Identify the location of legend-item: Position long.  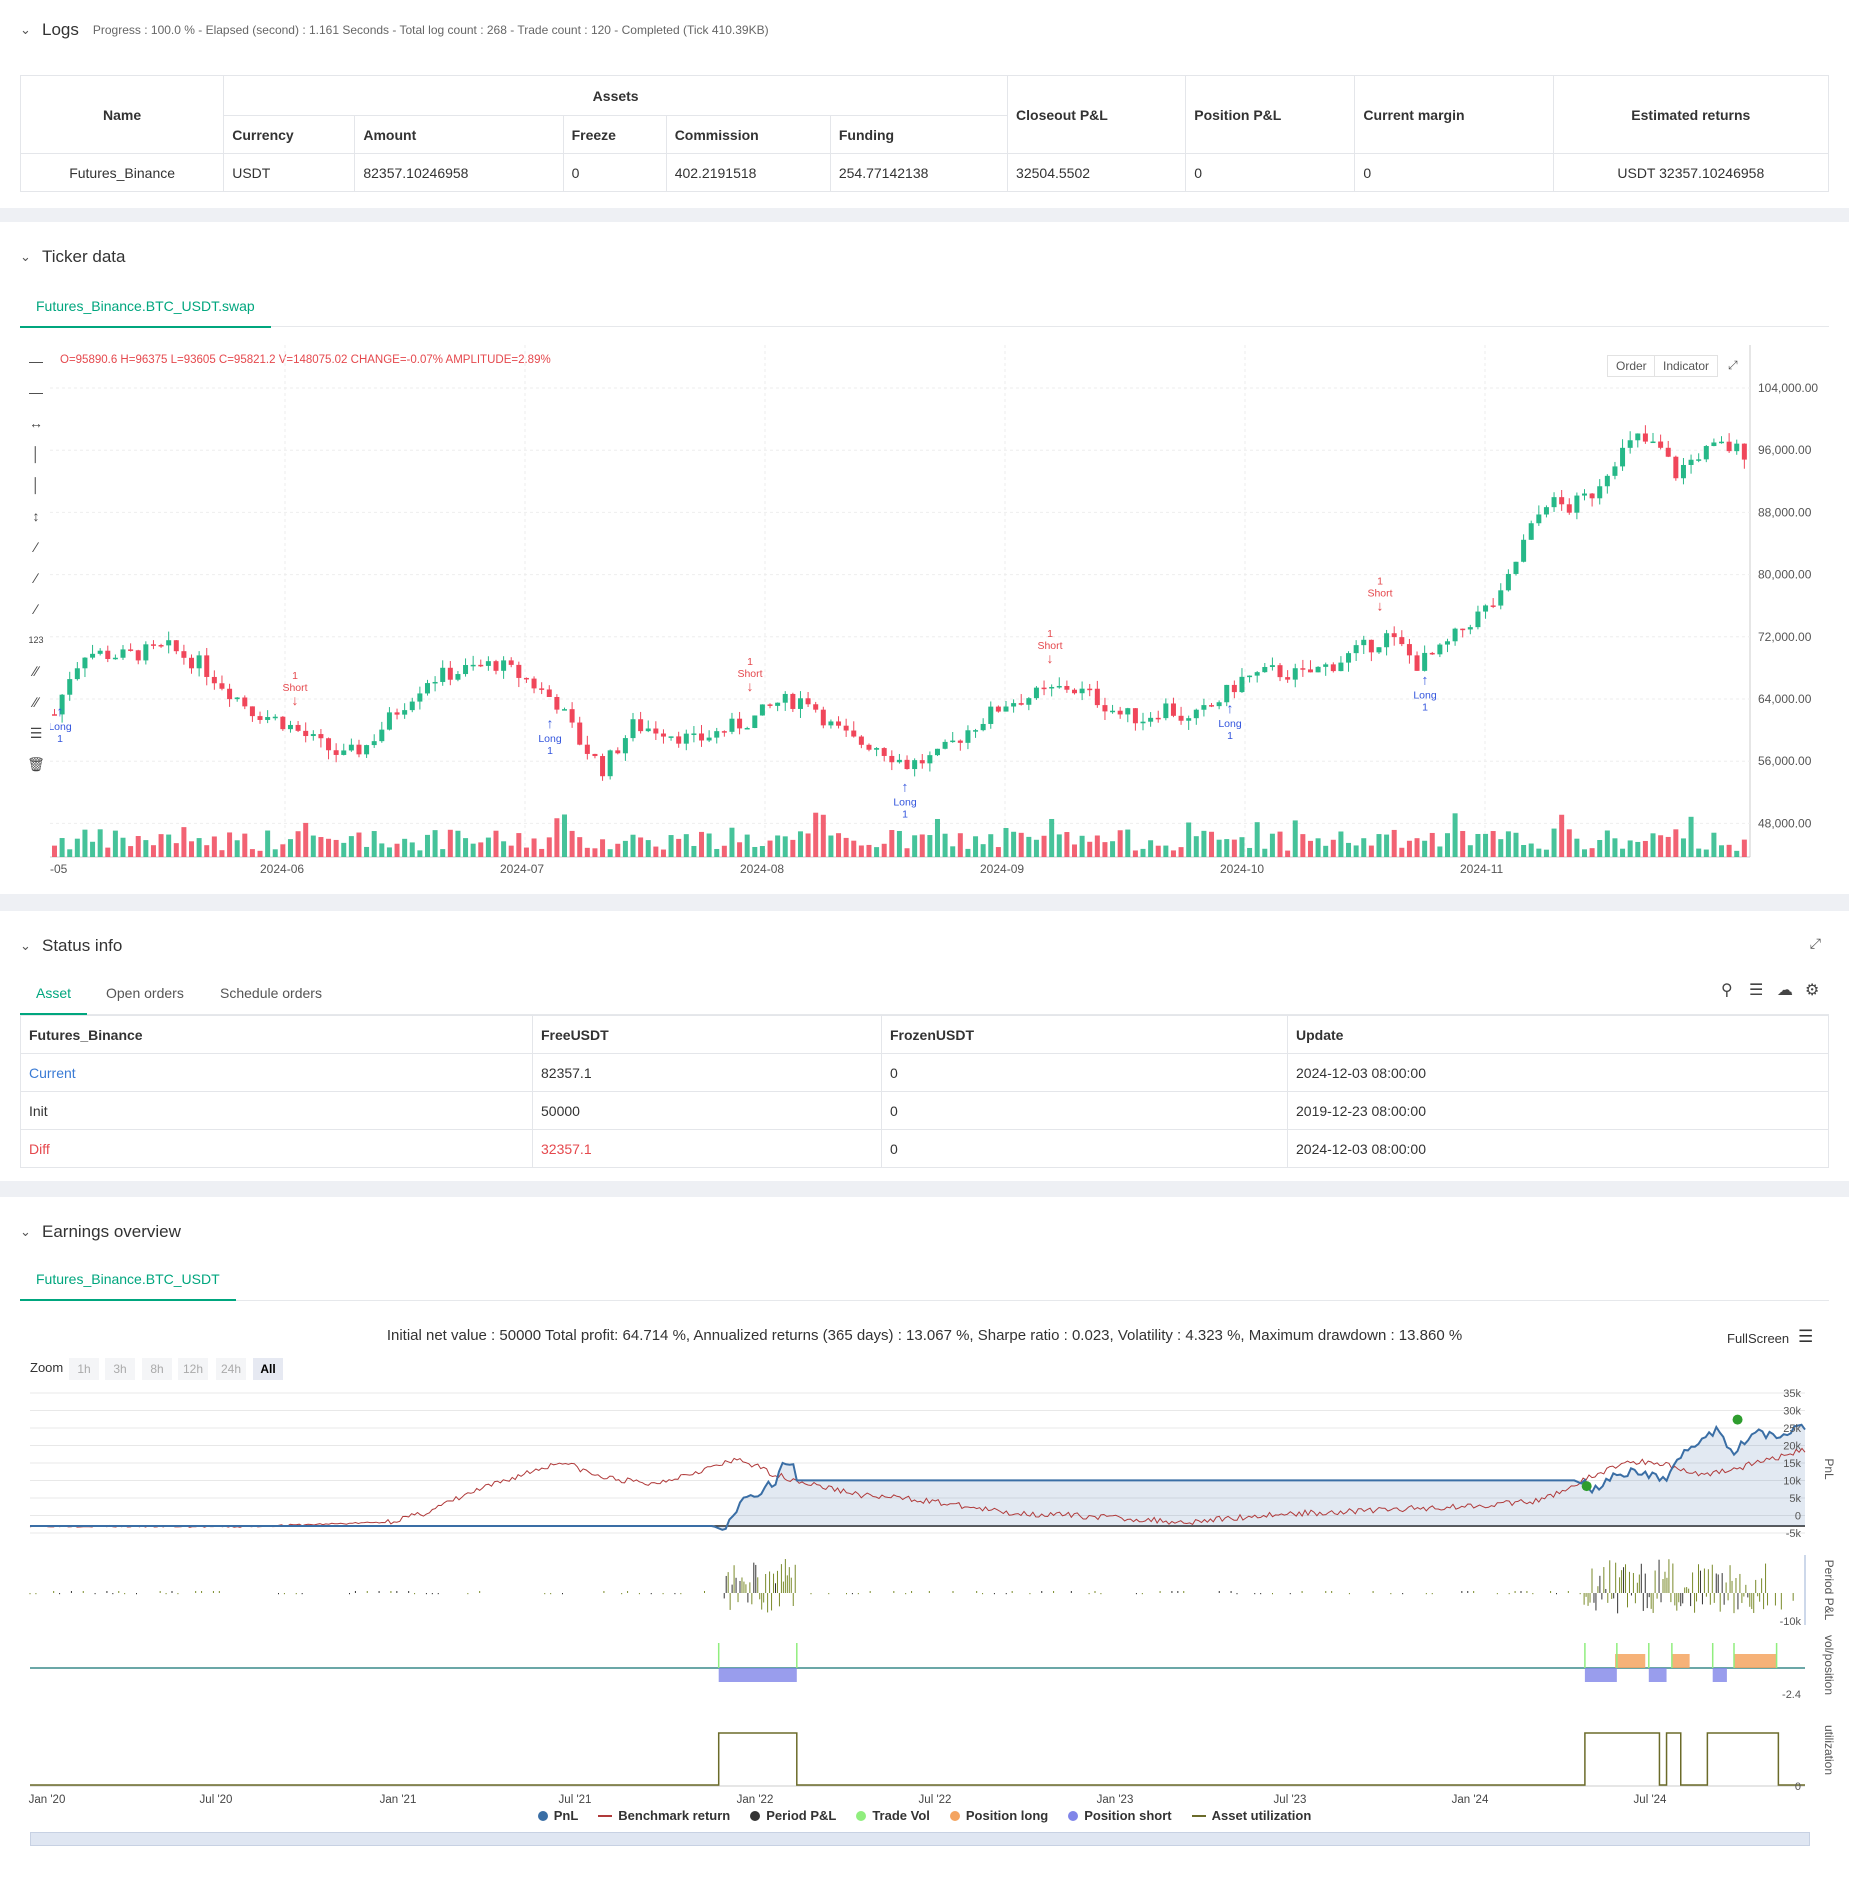
(998, 1815).